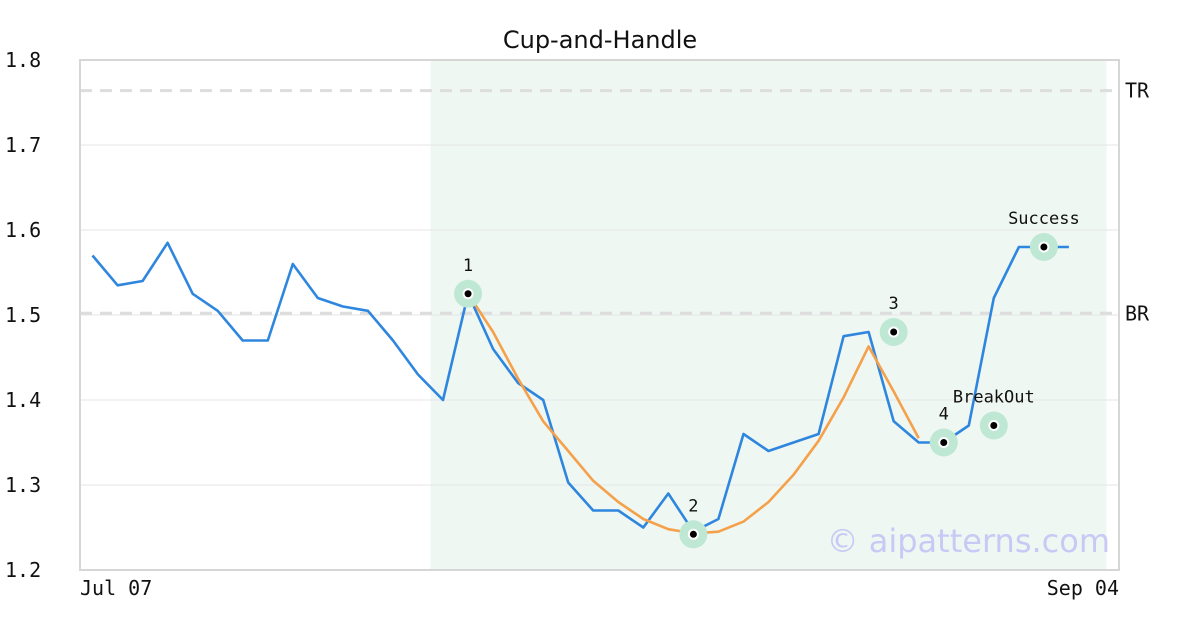 The width and height of the screenshot is (1200, 630). I want to click on x-tick-label: Jul 07, so click(116, 588).